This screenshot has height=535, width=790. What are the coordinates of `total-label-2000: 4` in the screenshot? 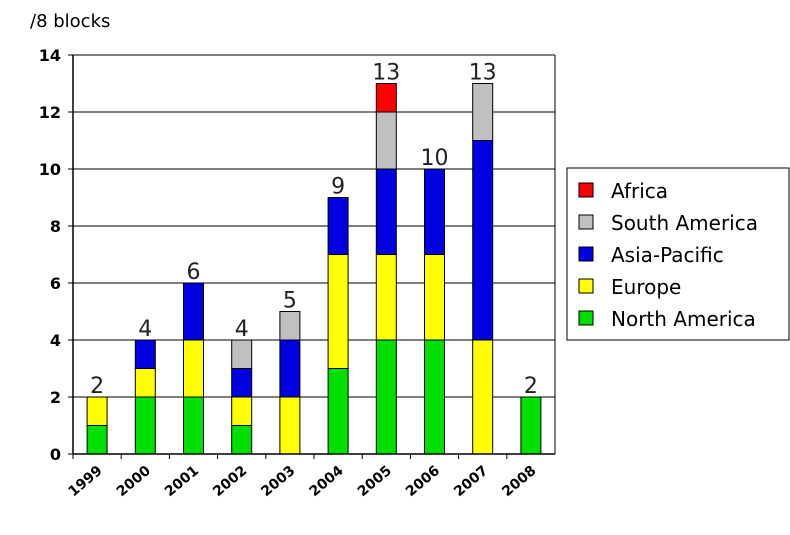 It's located at (145, 329).